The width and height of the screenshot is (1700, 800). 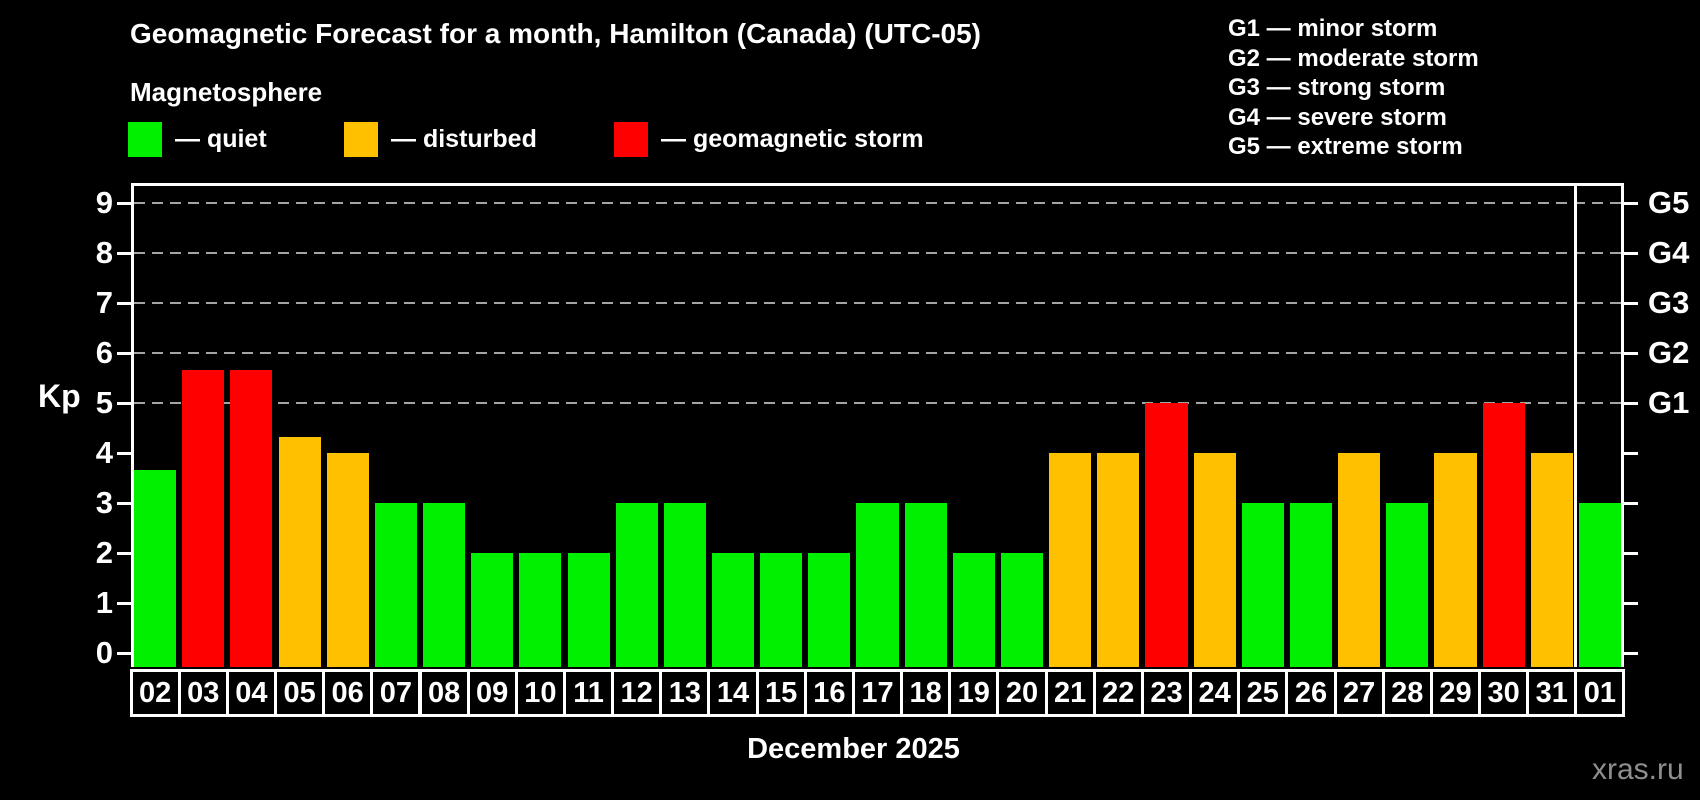 What do you see at coordinates (1455, 693) in the screenshot?
I see `day-cell-29: 29` at bounding box center [1455, 693].